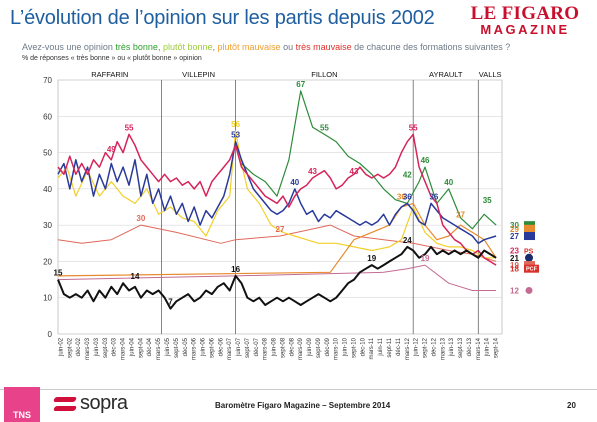  Describe the element at coordinates (490, 74) in the screenshot. I see `period-label: VALLS` at that location.